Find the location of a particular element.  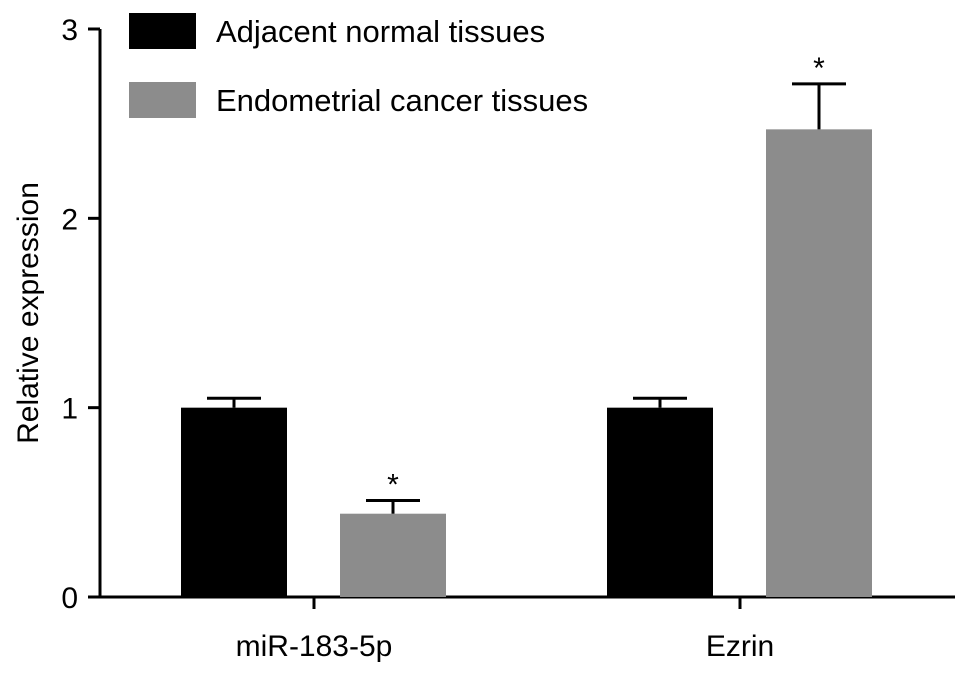

y-tick-label: 1 is located at coordinates (69, 409).